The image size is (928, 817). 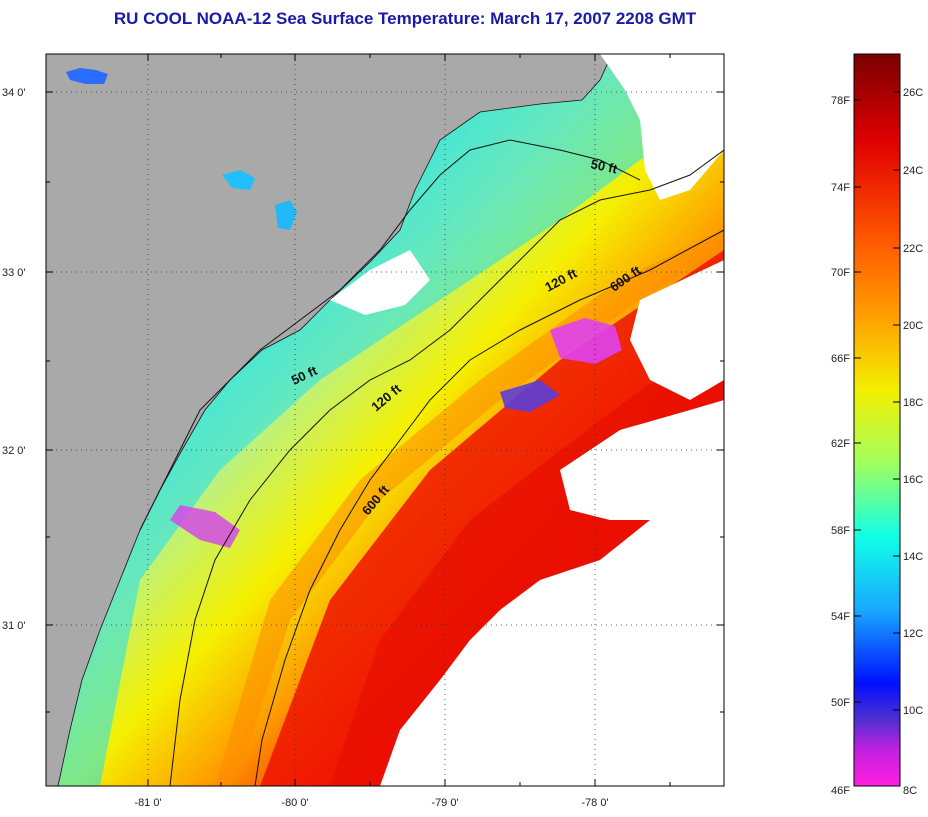 What do you see at coordinates (840, 791) in the screenshot?
I see `colorbar-label-46f: 46F` at bounding box center [840, 791].